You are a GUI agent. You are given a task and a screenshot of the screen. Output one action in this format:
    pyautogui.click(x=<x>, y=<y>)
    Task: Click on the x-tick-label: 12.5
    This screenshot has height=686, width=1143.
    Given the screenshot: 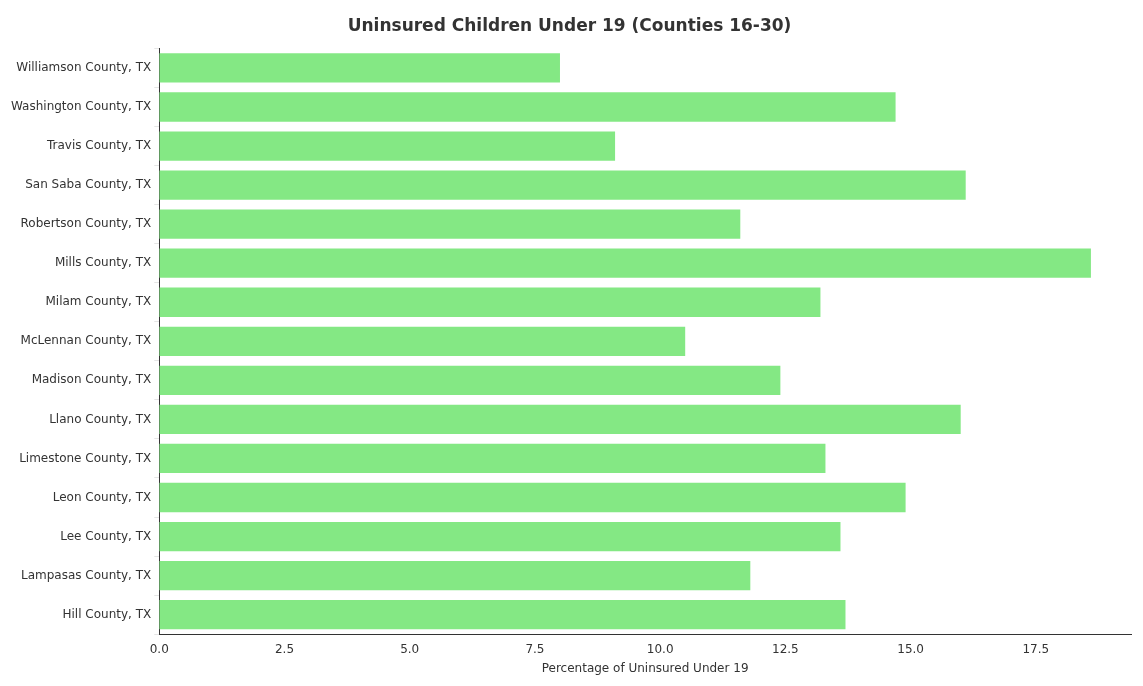 What is the action you would take?
    pyautogui.click(x=785, y=648)
    